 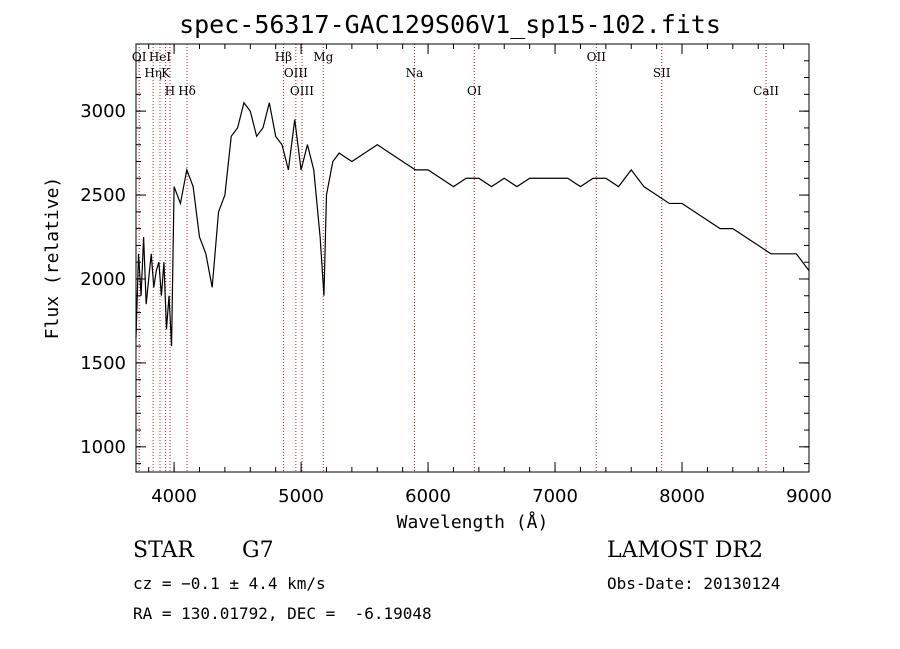 I want to click on object-subclass: G7, so click(x=258, y=550).